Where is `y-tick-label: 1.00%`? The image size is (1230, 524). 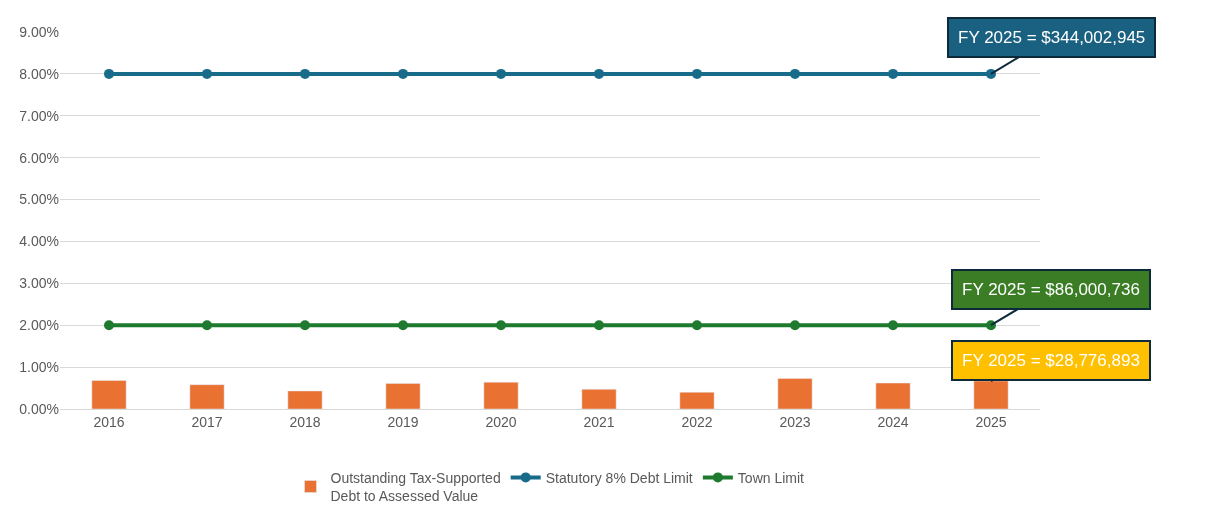 y-tick-label: 1.00% is located at coordinates (39, 367).